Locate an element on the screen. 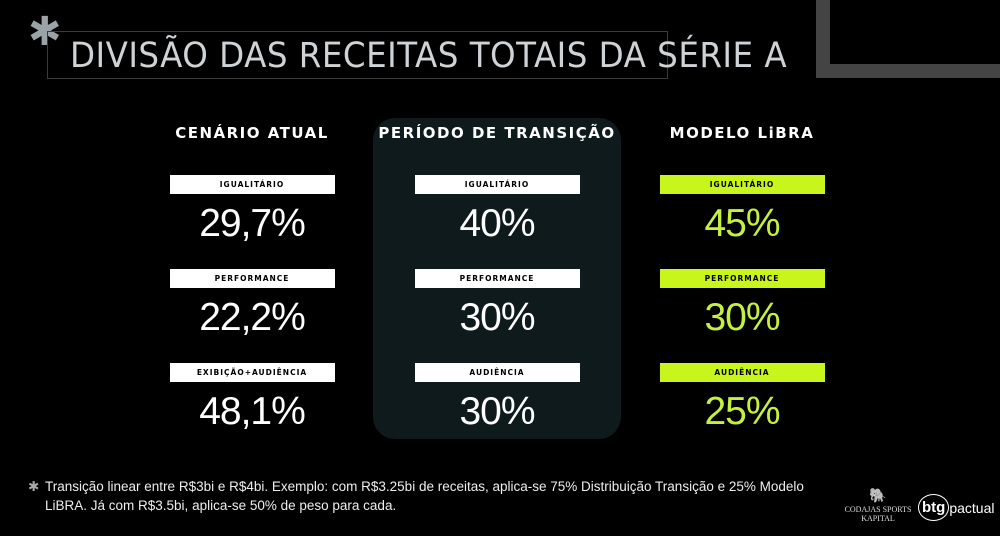 The height and width of the screenshot is (536, 1000). column-heading: MODELO LiBRA is located at coordinates (742, 133).